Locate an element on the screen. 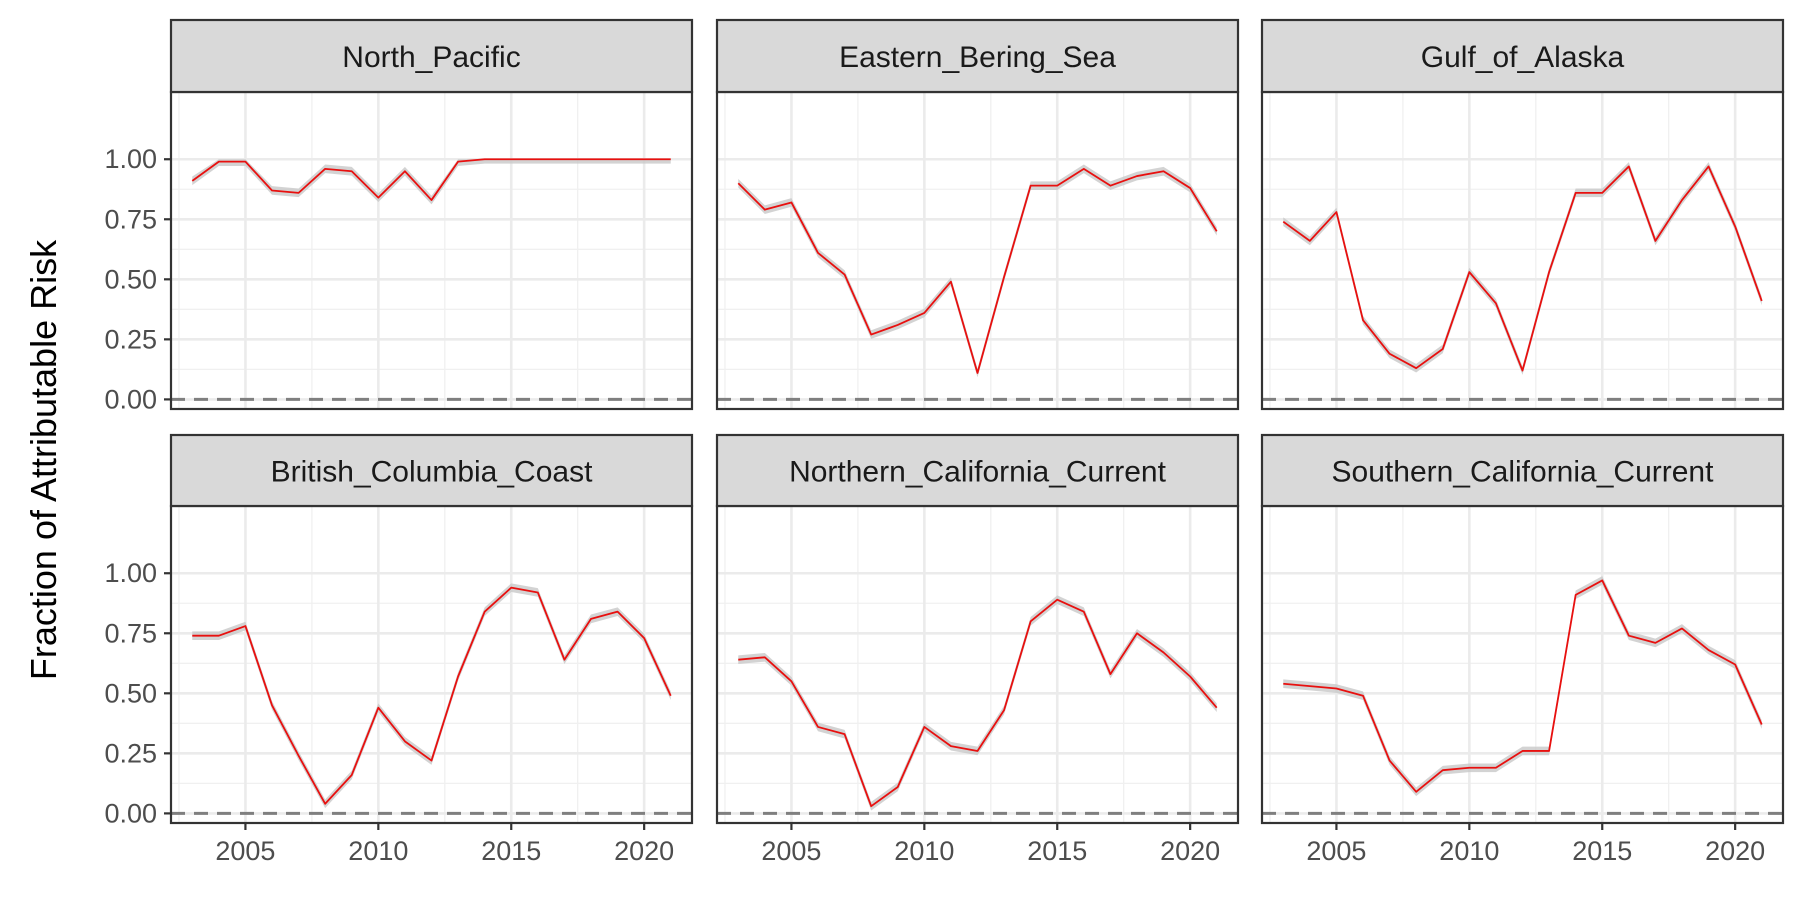 The image size is (1800, 905). panel-north-pacific: North_Pacific 0.00 0.25 0.50 0.75 1.00 is located at coordinates (399, 216).